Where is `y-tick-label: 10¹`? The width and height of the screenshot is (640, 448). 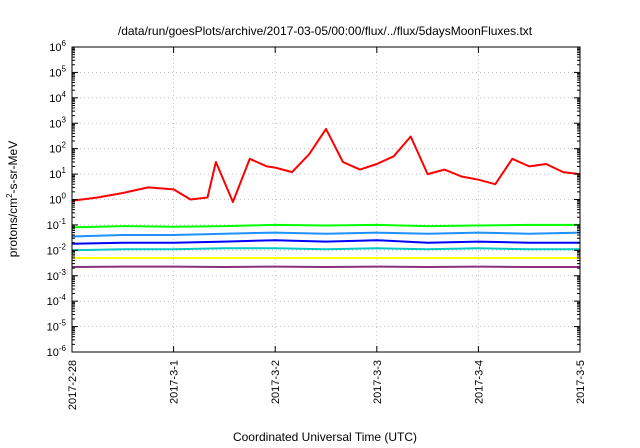
y-tick-label: 10¹ is located at coordinates (57, 173).